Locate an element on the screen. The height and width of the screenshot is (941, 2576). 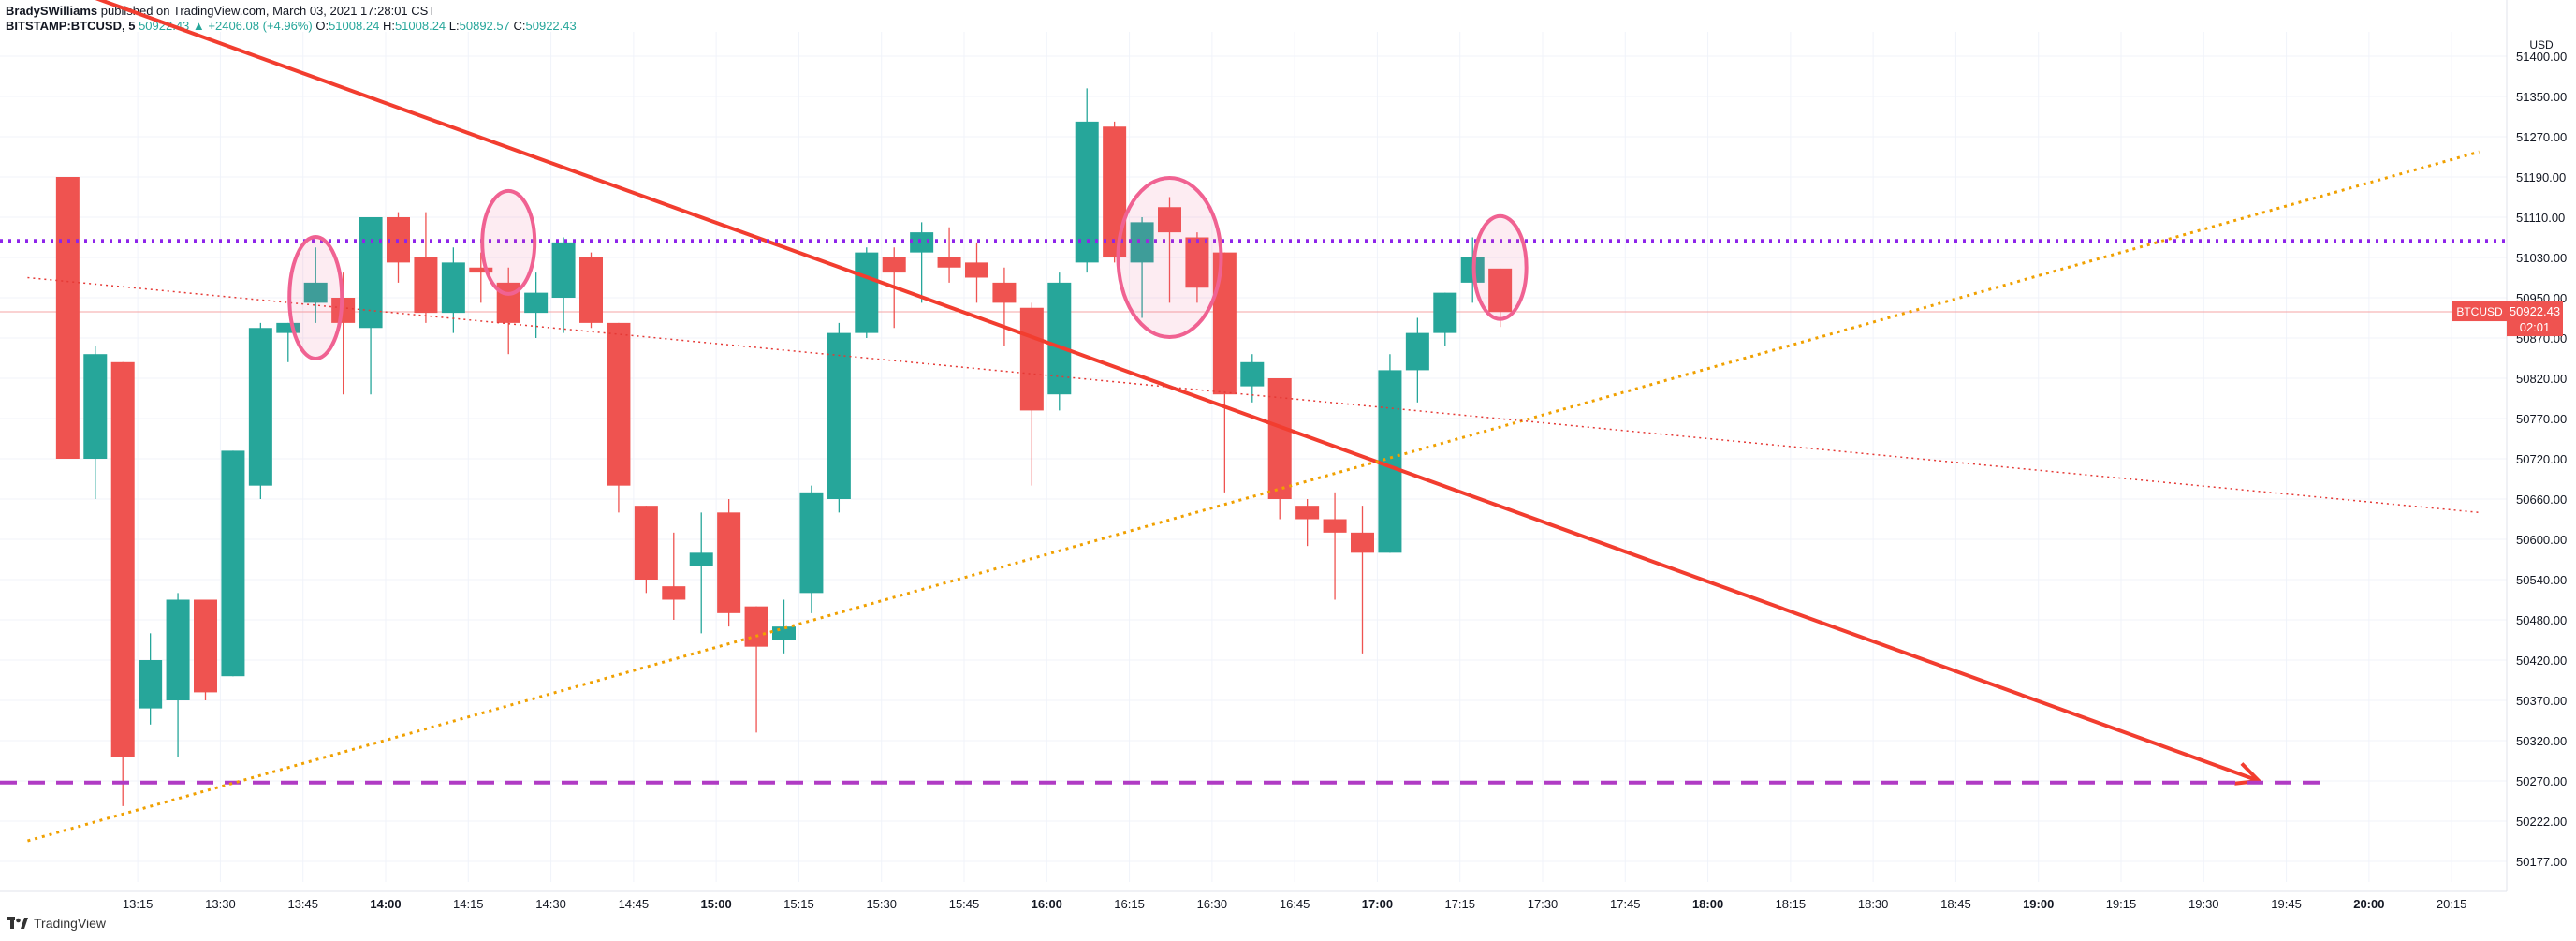
high-value: 51008.24 is located at coordinates (420, 26).